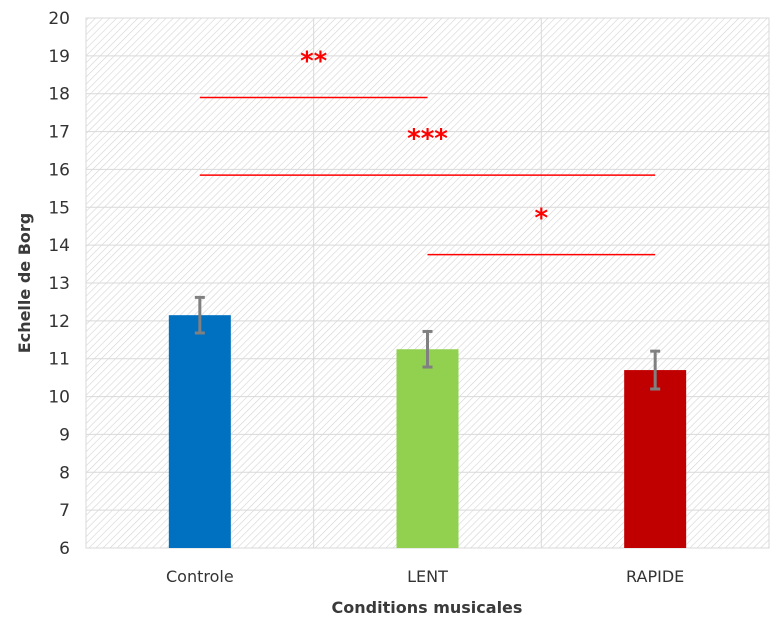 The width and height of the screenshot is (776, 626). Describe the element at coordinates (59, 133) in the screenshot. I see `y-tick-label: 17` at that location.